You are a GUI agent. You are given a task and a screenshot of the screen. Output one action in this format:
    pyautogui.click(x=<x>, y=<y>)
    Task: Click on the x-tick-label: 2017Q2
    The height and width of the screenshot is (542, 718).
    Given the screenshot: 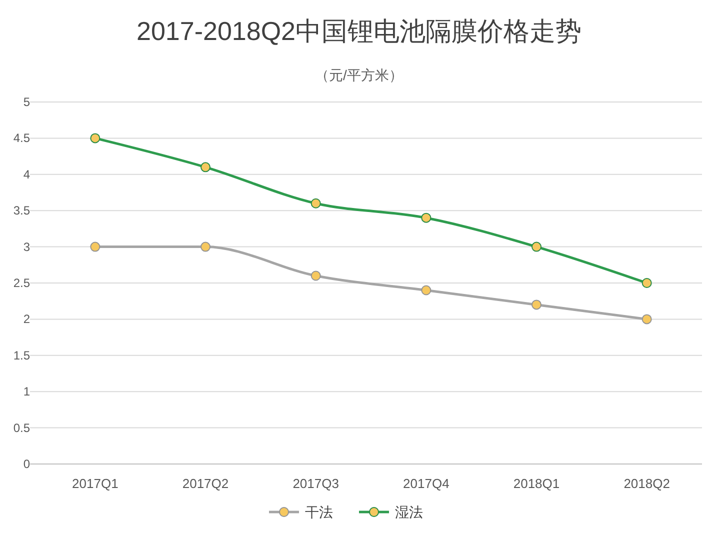 What is the action you would take?
    pyautogui.click(x=205, y=483)
    